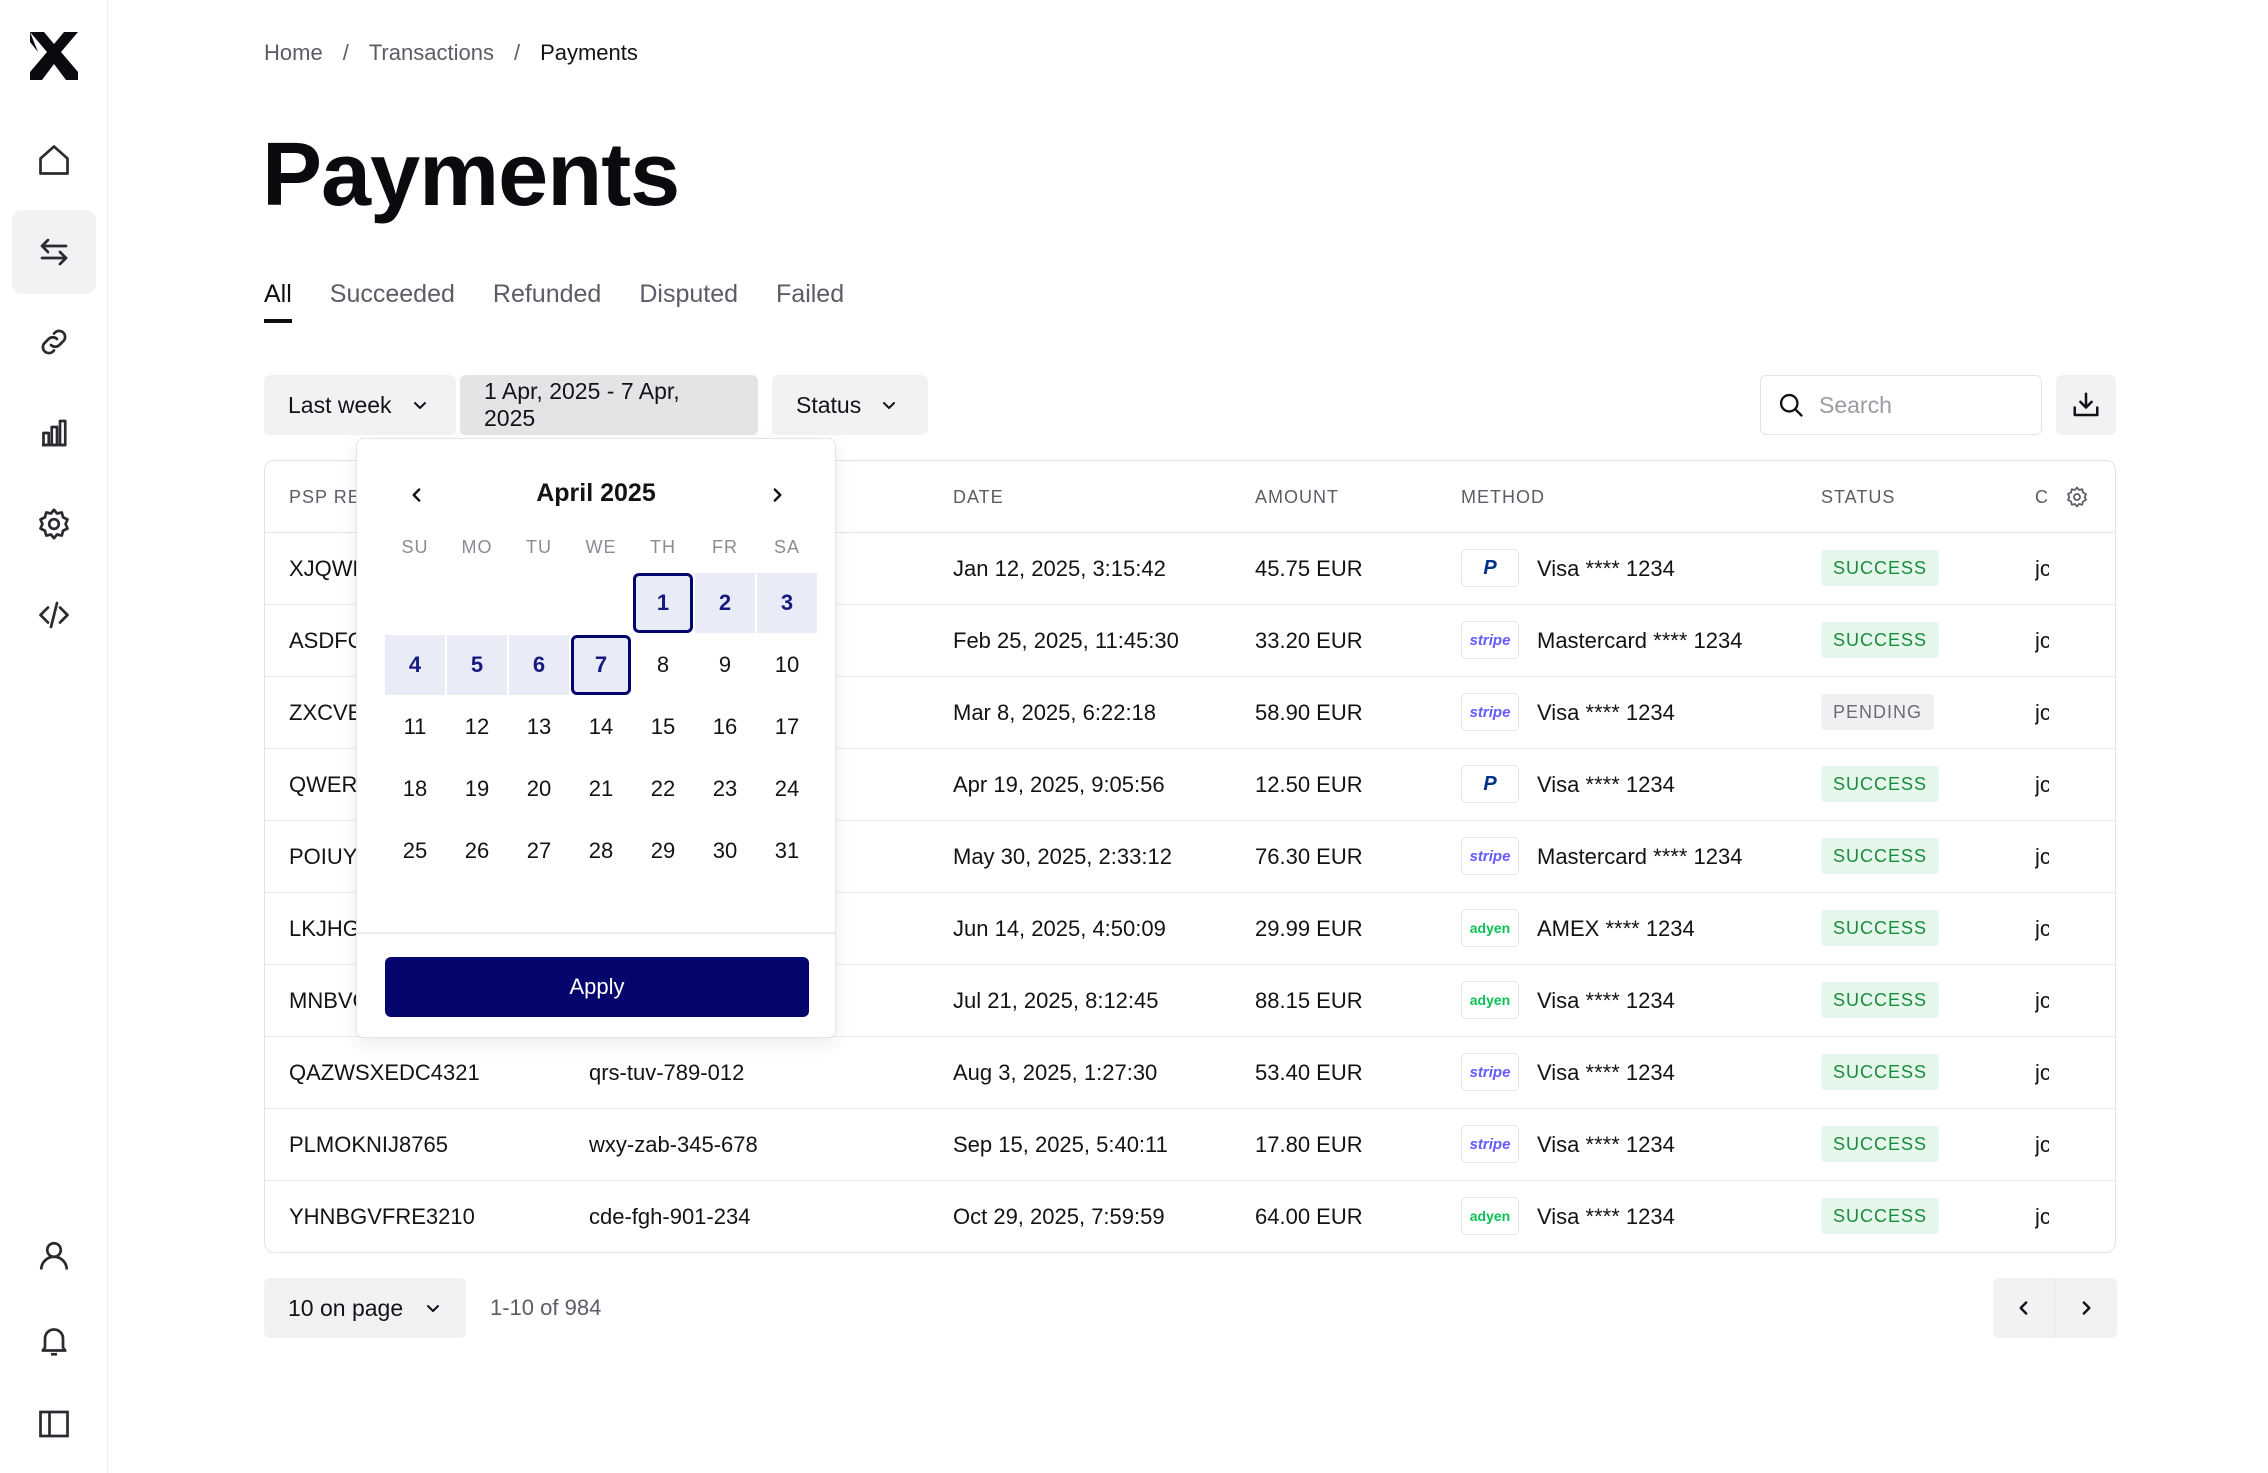 Image resolution: width=2268 pixels, height=1473 pixels. Describe the element at coordinates (278, 301) in the screenshot. I see `tab-all: All` at that location.